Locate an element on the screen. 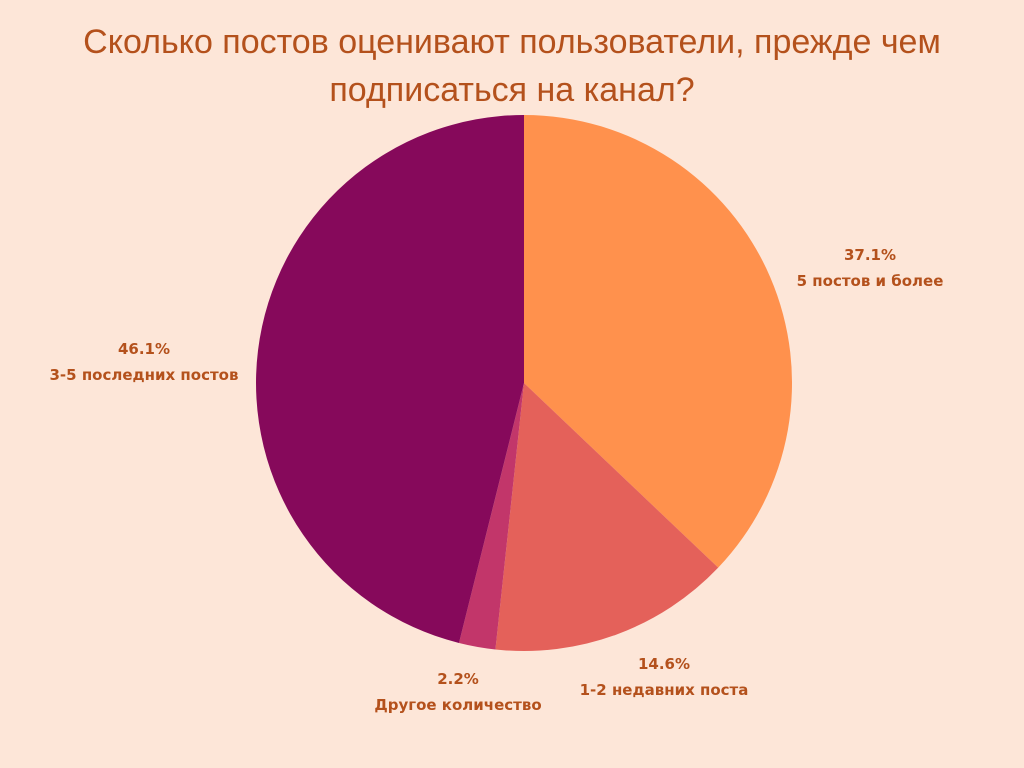 This screenshot has width=1024, height=768. slice-value-label: 2.2% is located at coordinates (458, 679).